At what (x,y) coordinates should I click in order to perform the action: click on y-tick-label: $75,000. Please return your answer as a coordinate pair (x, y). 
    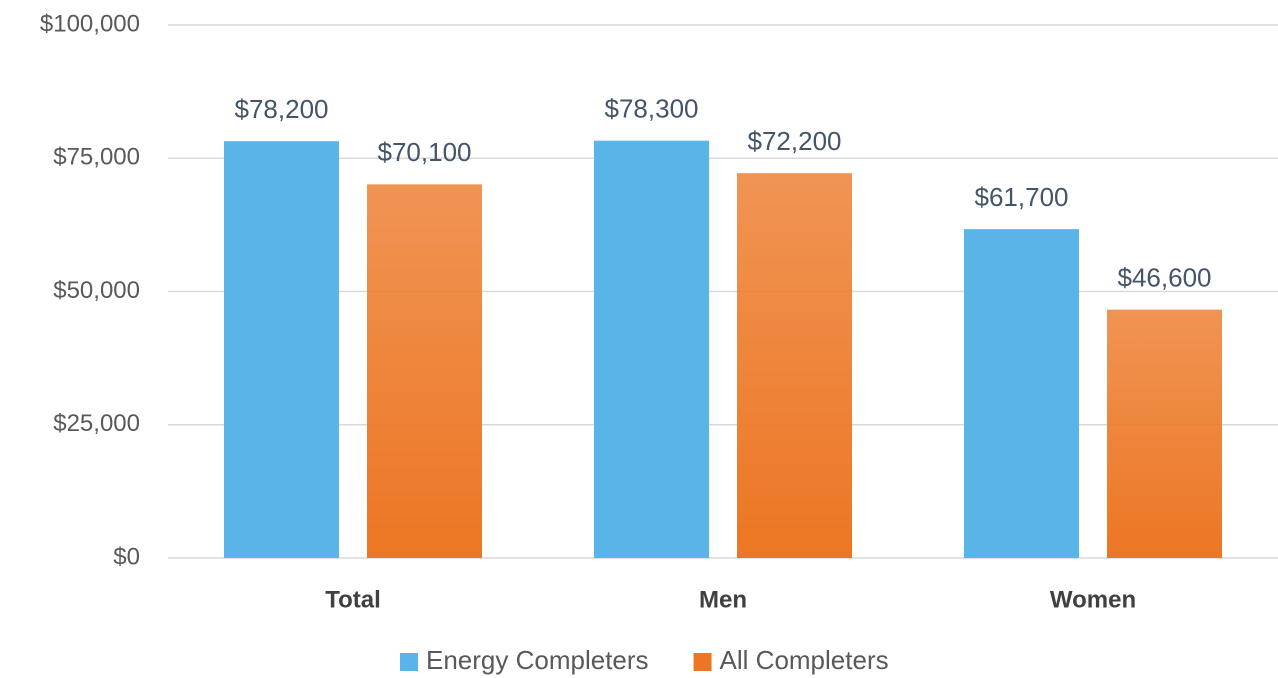
    Looking at the image, I should click on (96, 157).